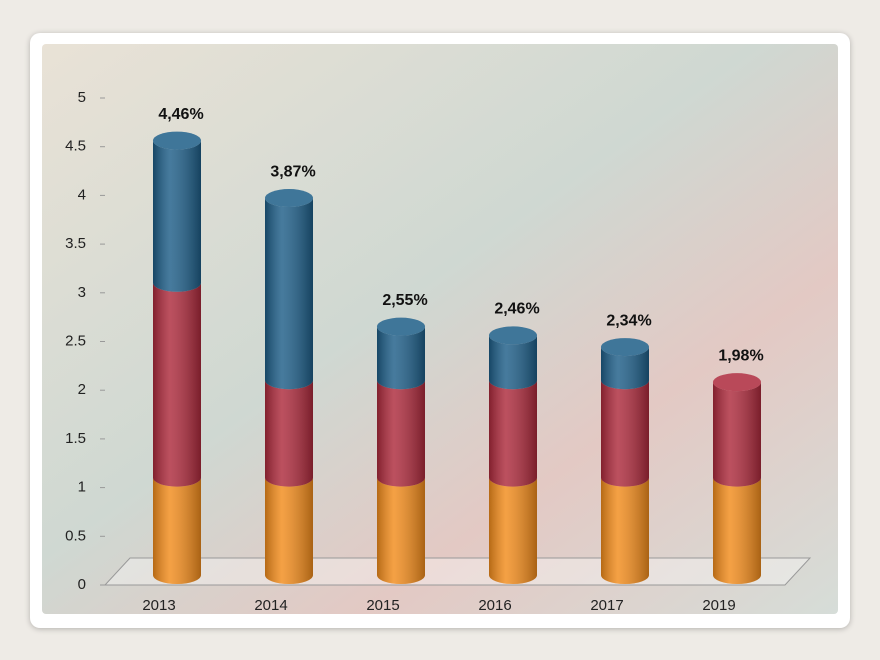  I want to click on x-tick-label: 2014, so click(270, 605).